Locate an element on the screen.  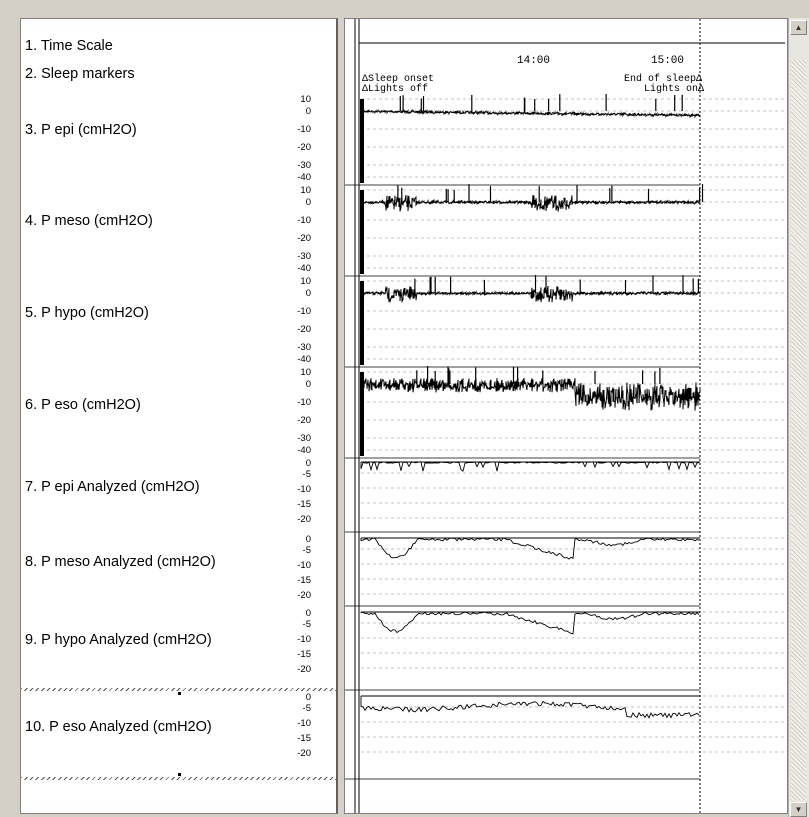
signal-trace-p-hypo-analyzed is located at coordinates (530, 623).